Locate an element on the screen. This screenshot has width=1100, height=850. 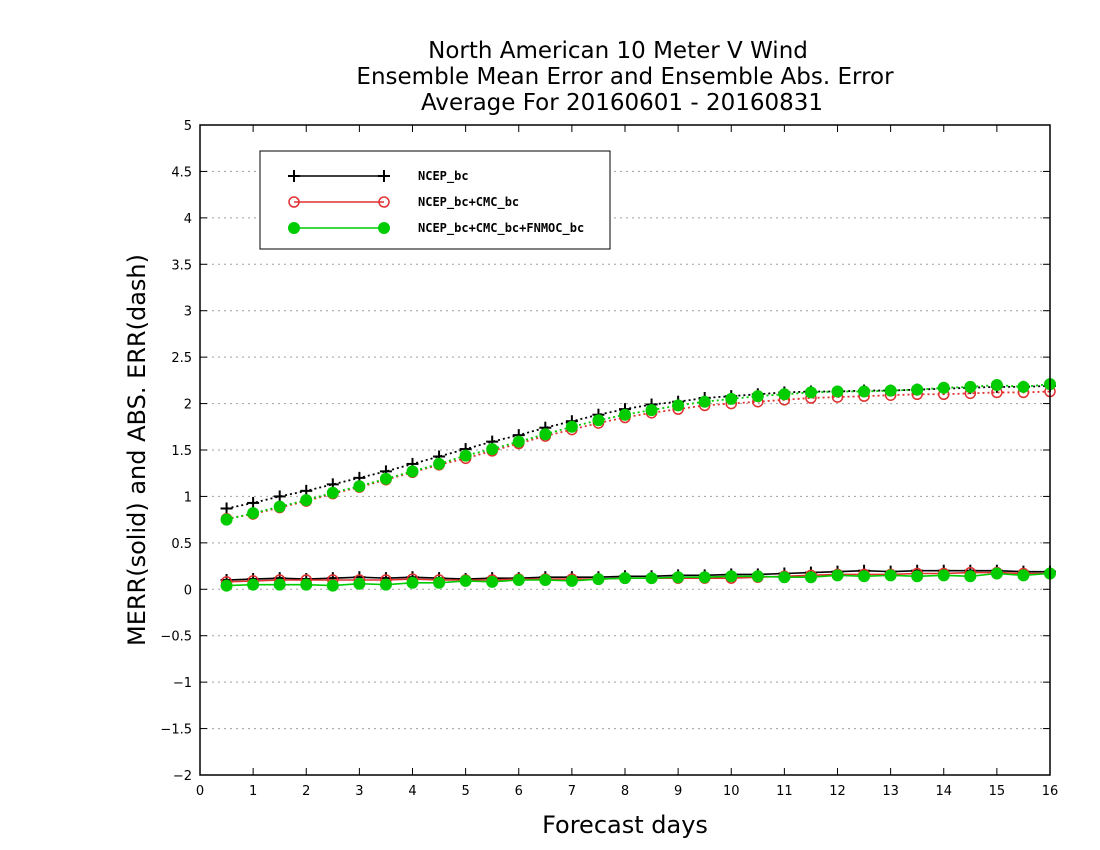
y-tick-label: −1.5 is located at coordinates (176, 730).